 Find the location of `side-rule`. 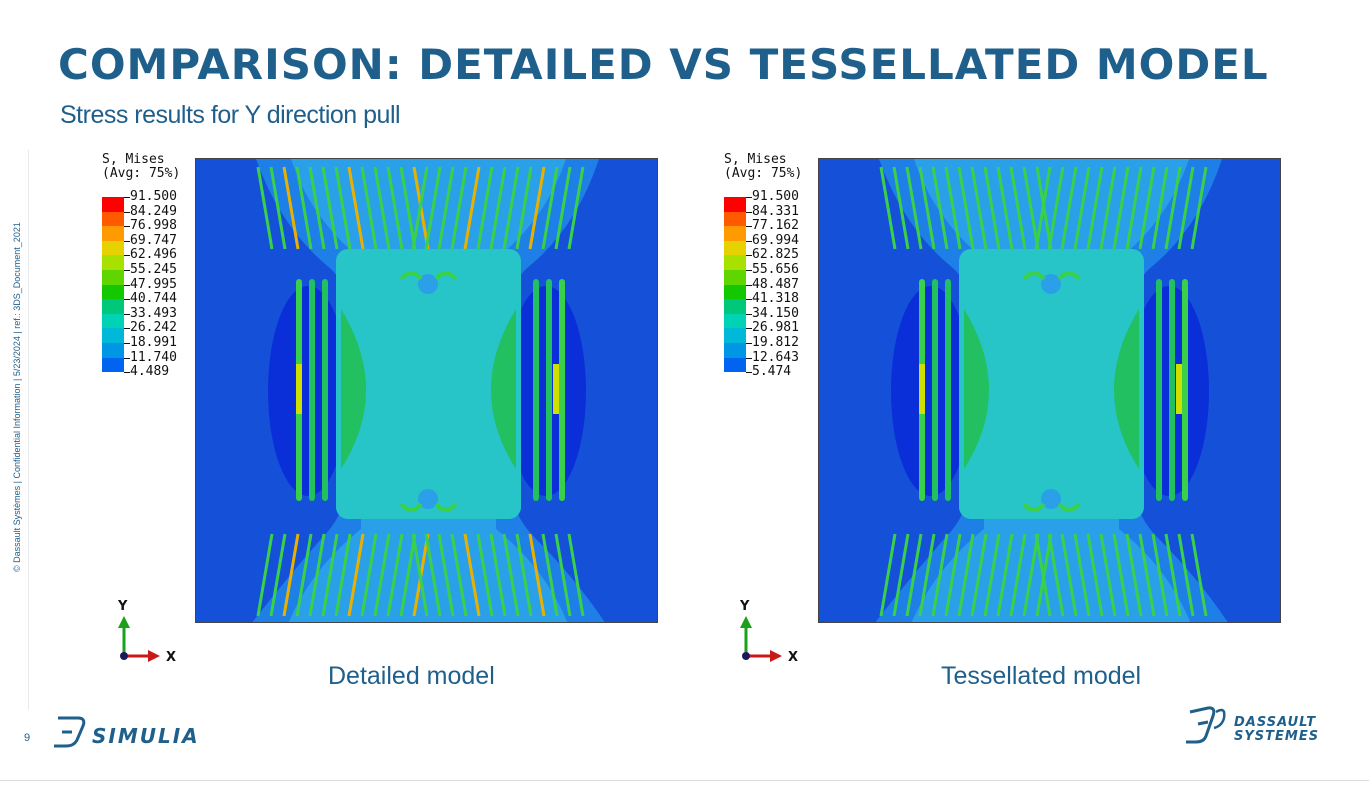

side-rule is located at coordinates (28, 430).